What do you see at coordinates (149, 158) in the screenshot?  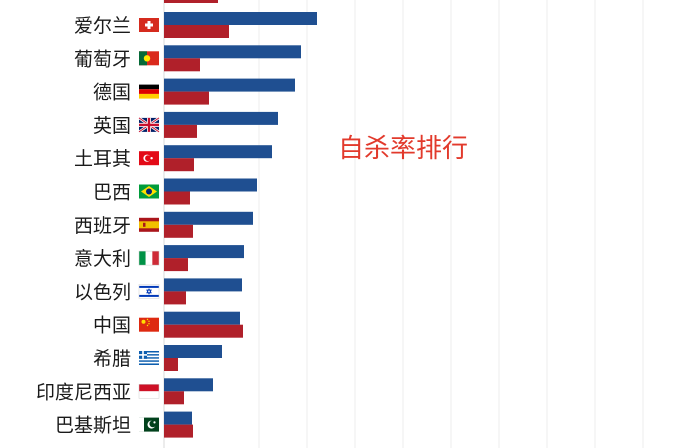 I see `turkey-flag` at bounding box center [149, 158].